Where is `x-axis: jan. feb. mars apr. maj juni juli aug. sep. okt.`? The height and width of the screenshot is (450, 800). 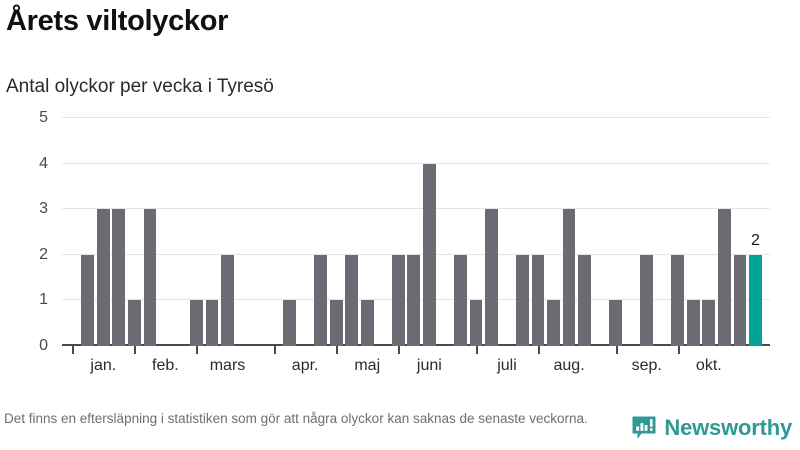
x-axis: jan. feb. mars apr. maj juni juli aug. sep. okt. is located at coordinates (416, 367).